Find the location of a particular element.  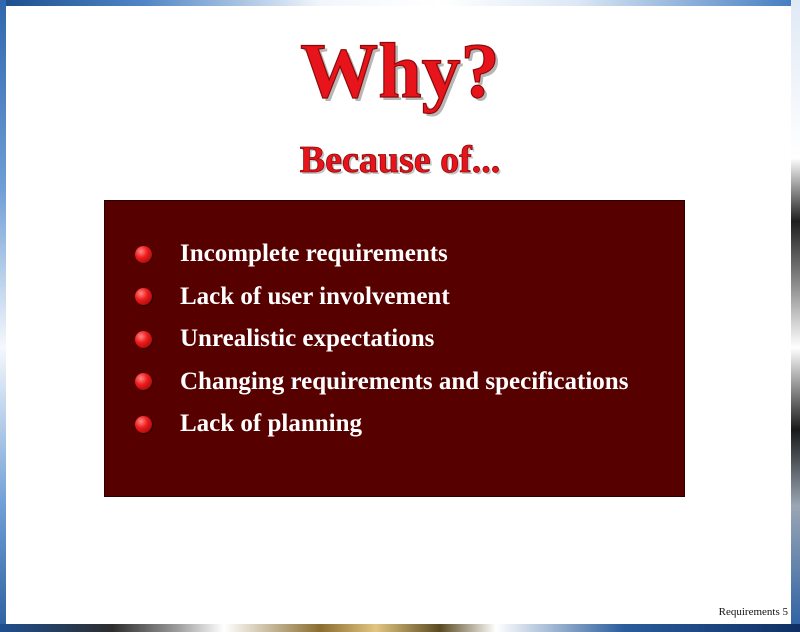

list-item: Incomplete requirements is located at coordinates (381, 254).